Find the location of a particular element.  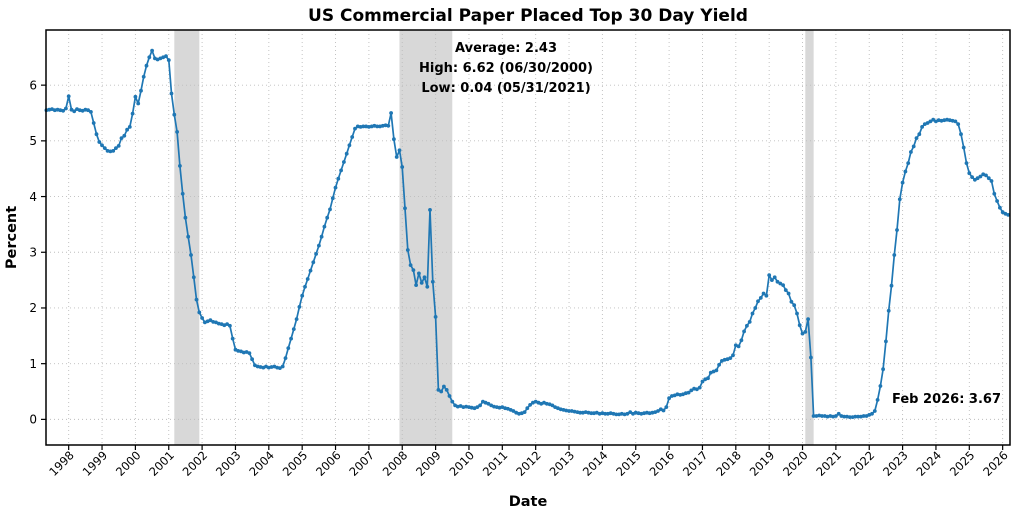

y-tick-label: 3 is located at coordinates (33, 252).